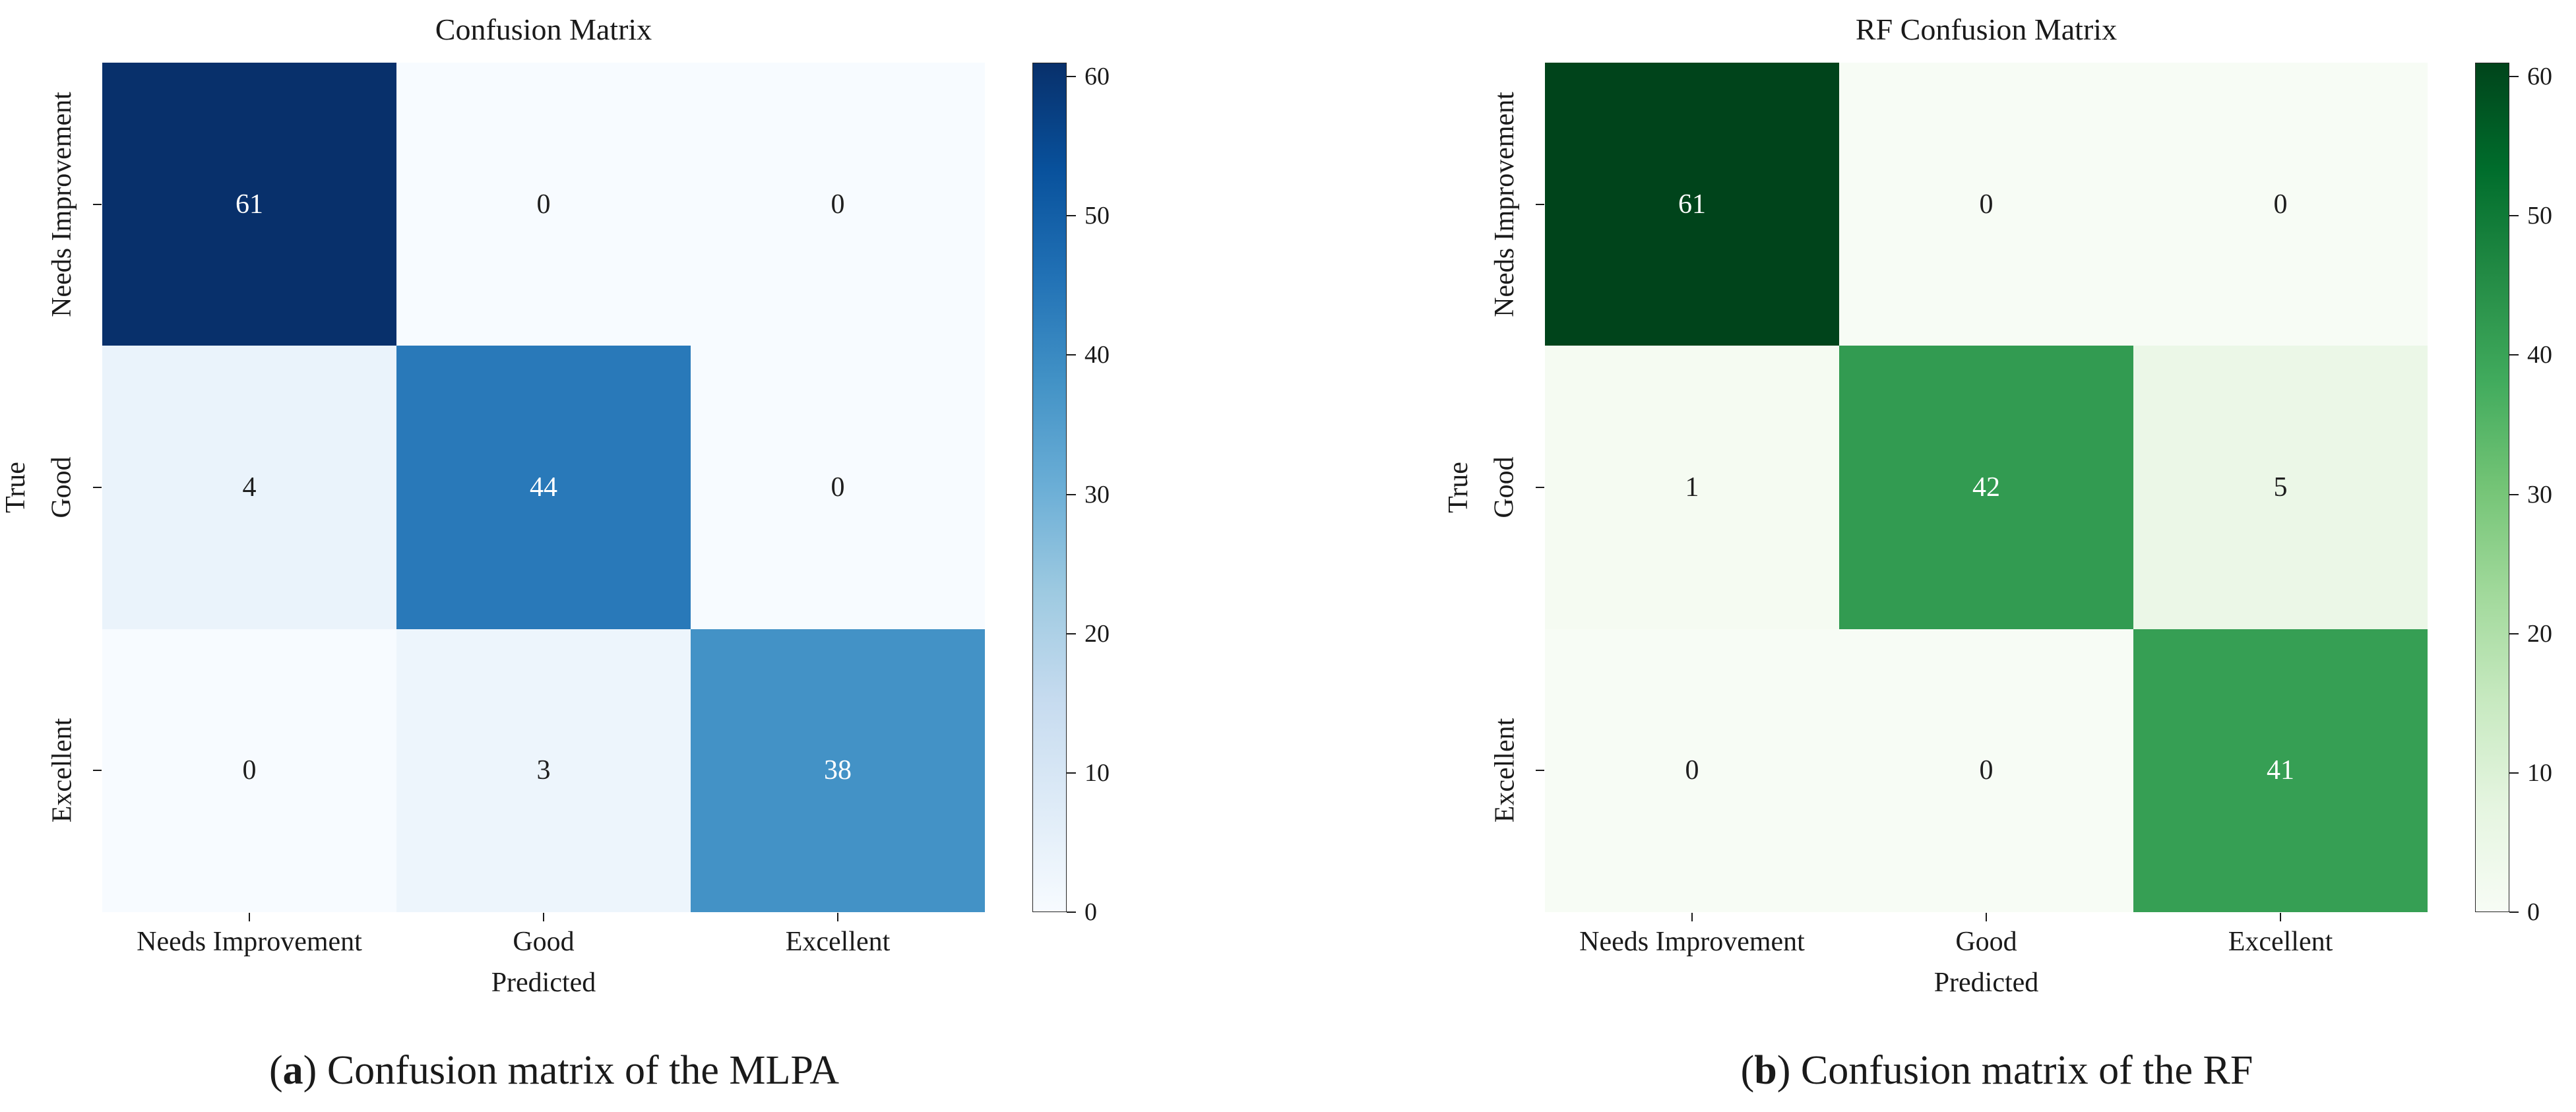 The height and width of the screenshot is (1112, 2576). I want to click on chart-title: Confusion Matrix, so click(543, 29).